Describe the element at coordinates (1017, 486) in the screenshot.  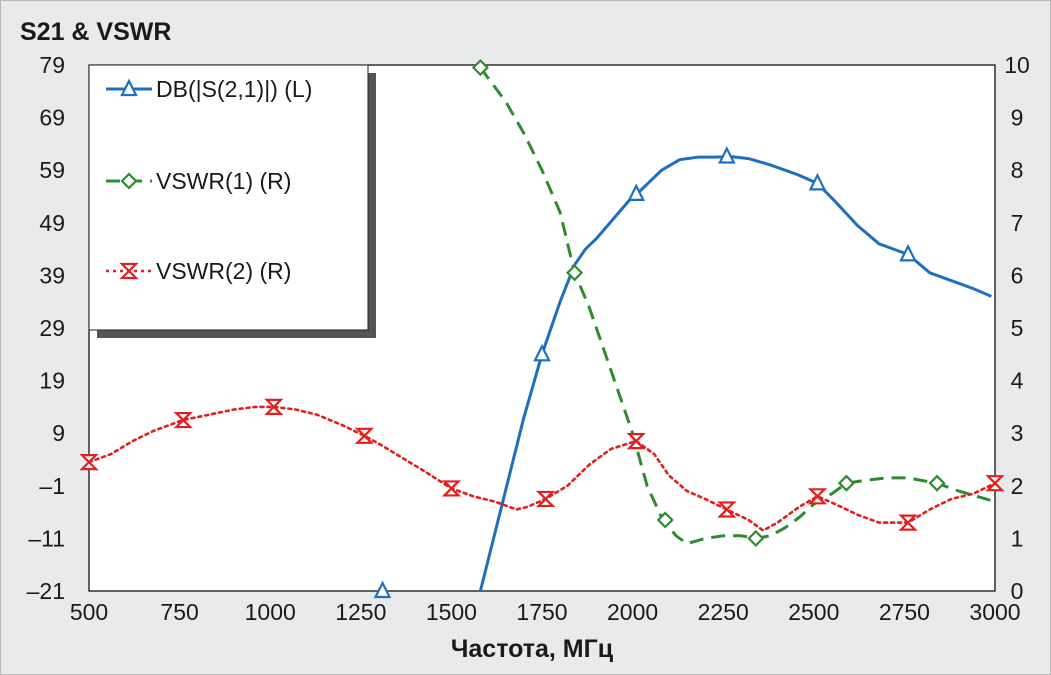
I see `right-tick-label: 2` at that location.